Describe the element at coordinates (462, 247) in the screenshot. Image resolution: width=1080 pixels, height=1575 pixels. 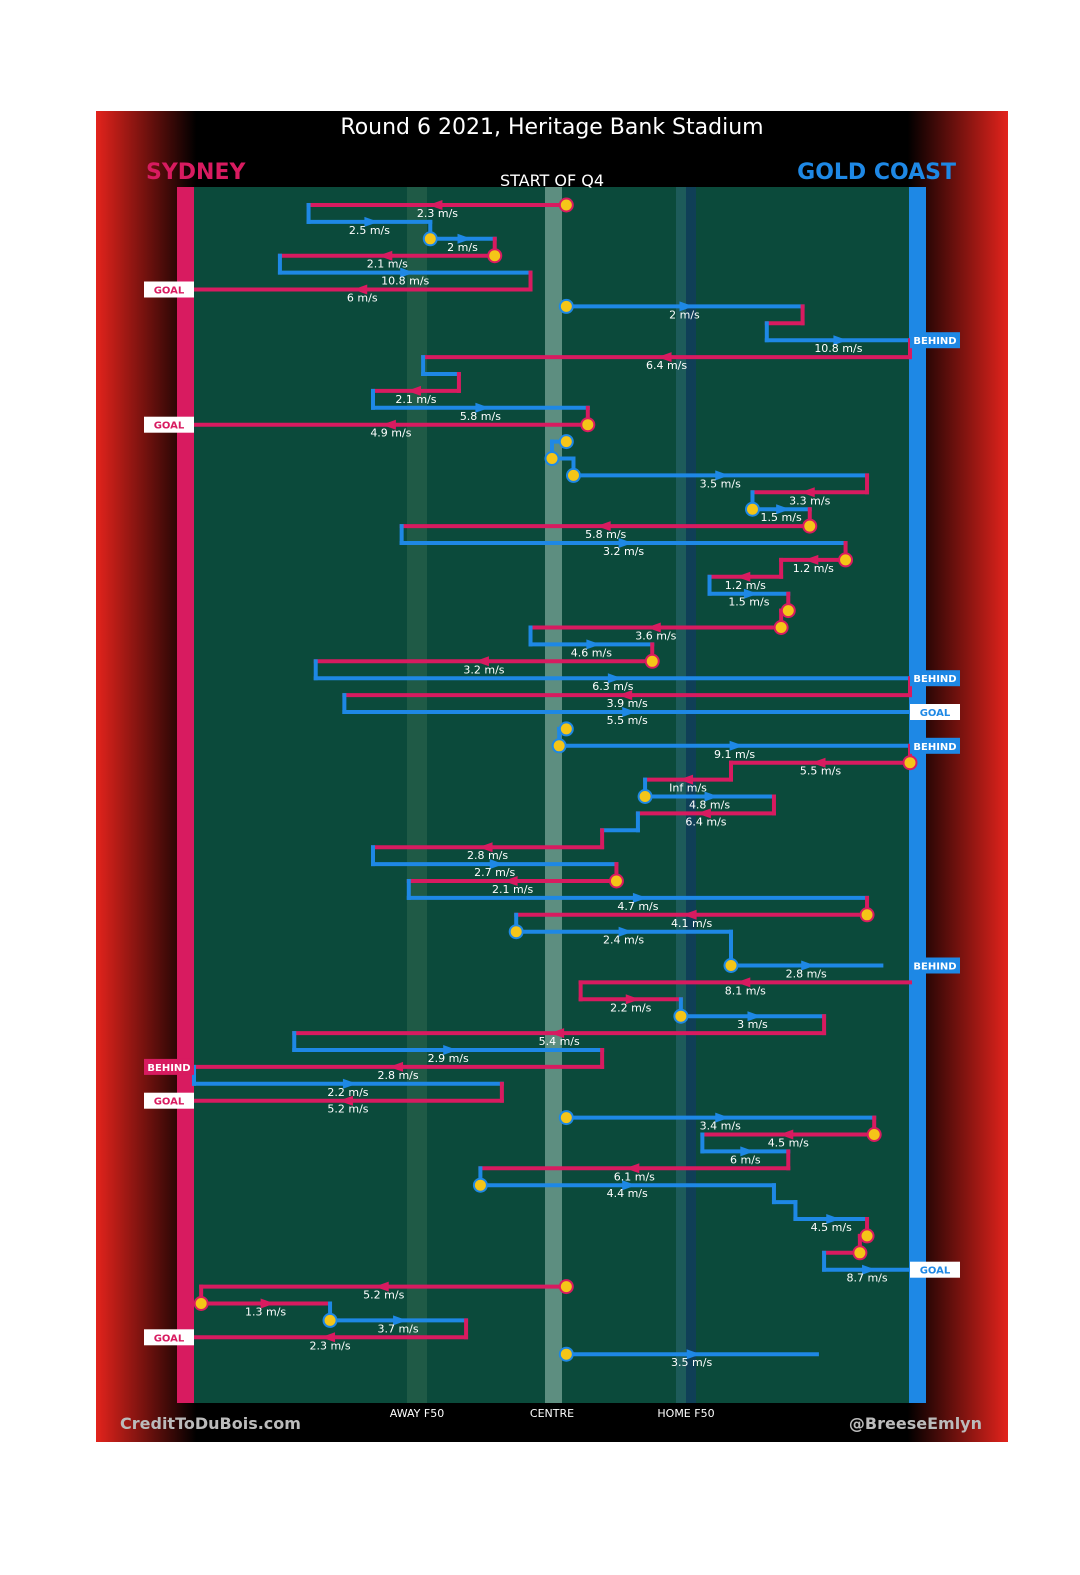
I see `speed-label: 2 m/s` at that location.